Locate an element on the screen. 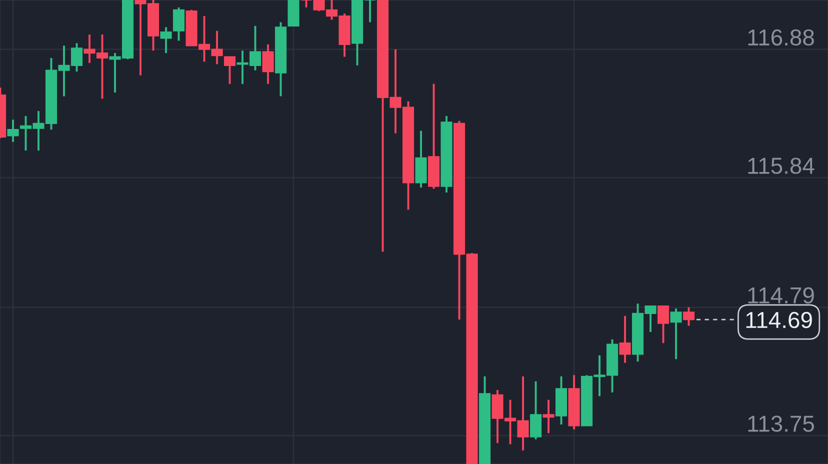 This screenshot has width=828, height=464. y-tick-label: 114.79 is located at coordinates (781, 295).